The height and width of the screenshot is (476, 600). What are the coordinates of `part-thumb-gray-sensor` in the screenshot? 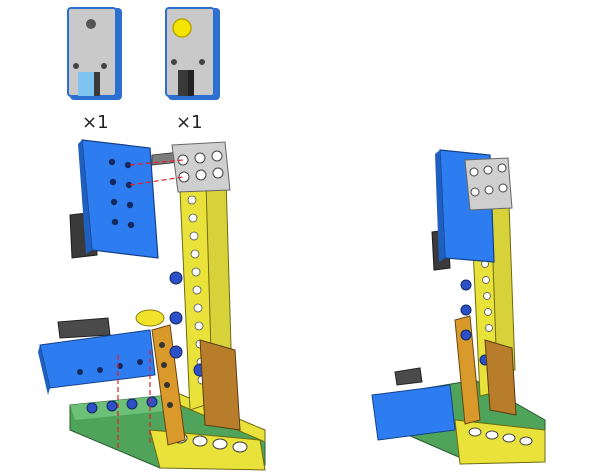 It's located at (95, 54).